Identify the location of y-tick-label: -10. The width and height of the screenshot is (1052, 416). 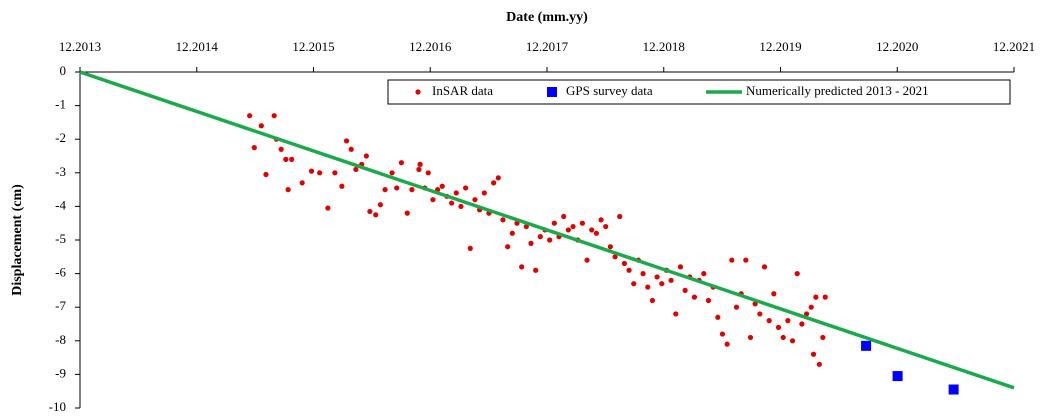
(57, 406).